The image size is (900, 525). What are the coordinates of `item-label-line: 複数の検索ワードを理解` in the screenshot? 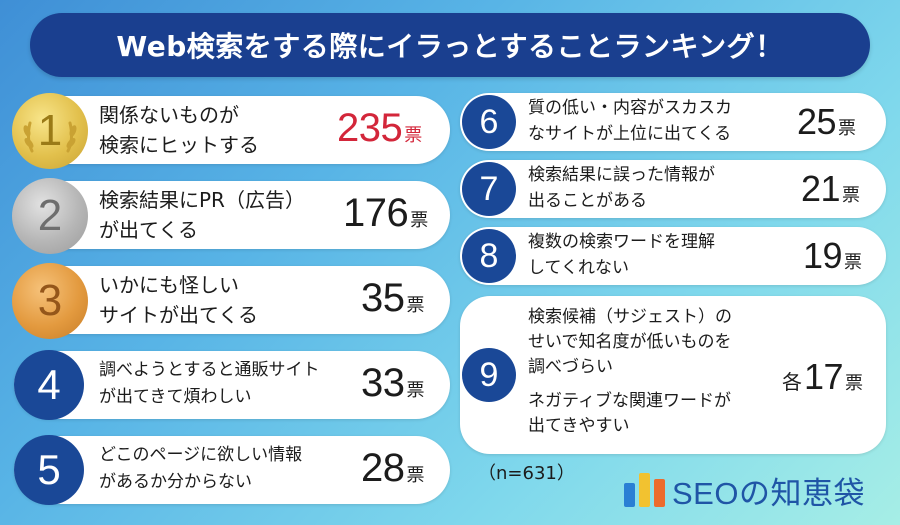 It's located at (621, 242).